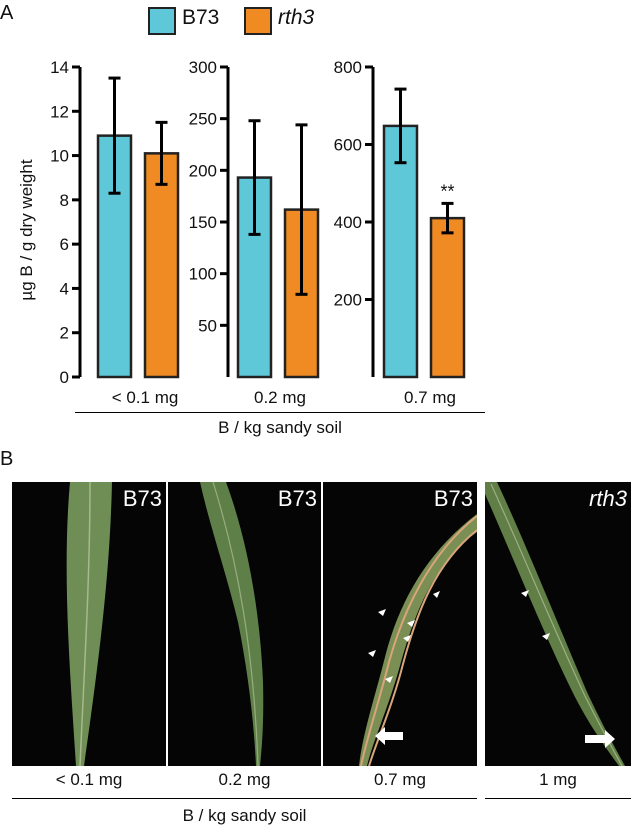  What do you see at coordinates (400, 251) in the screenshot?
I see `bar-B73` at bounding box center [400, 251].